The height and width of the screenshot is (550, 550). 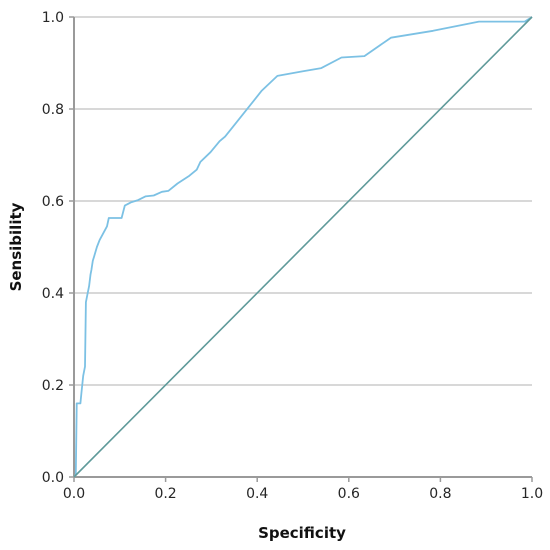 What do you see at coordinates (302, 533) in the screenshot?
I see `x-axis-title: Specificity` at bounding box center [302, 533].